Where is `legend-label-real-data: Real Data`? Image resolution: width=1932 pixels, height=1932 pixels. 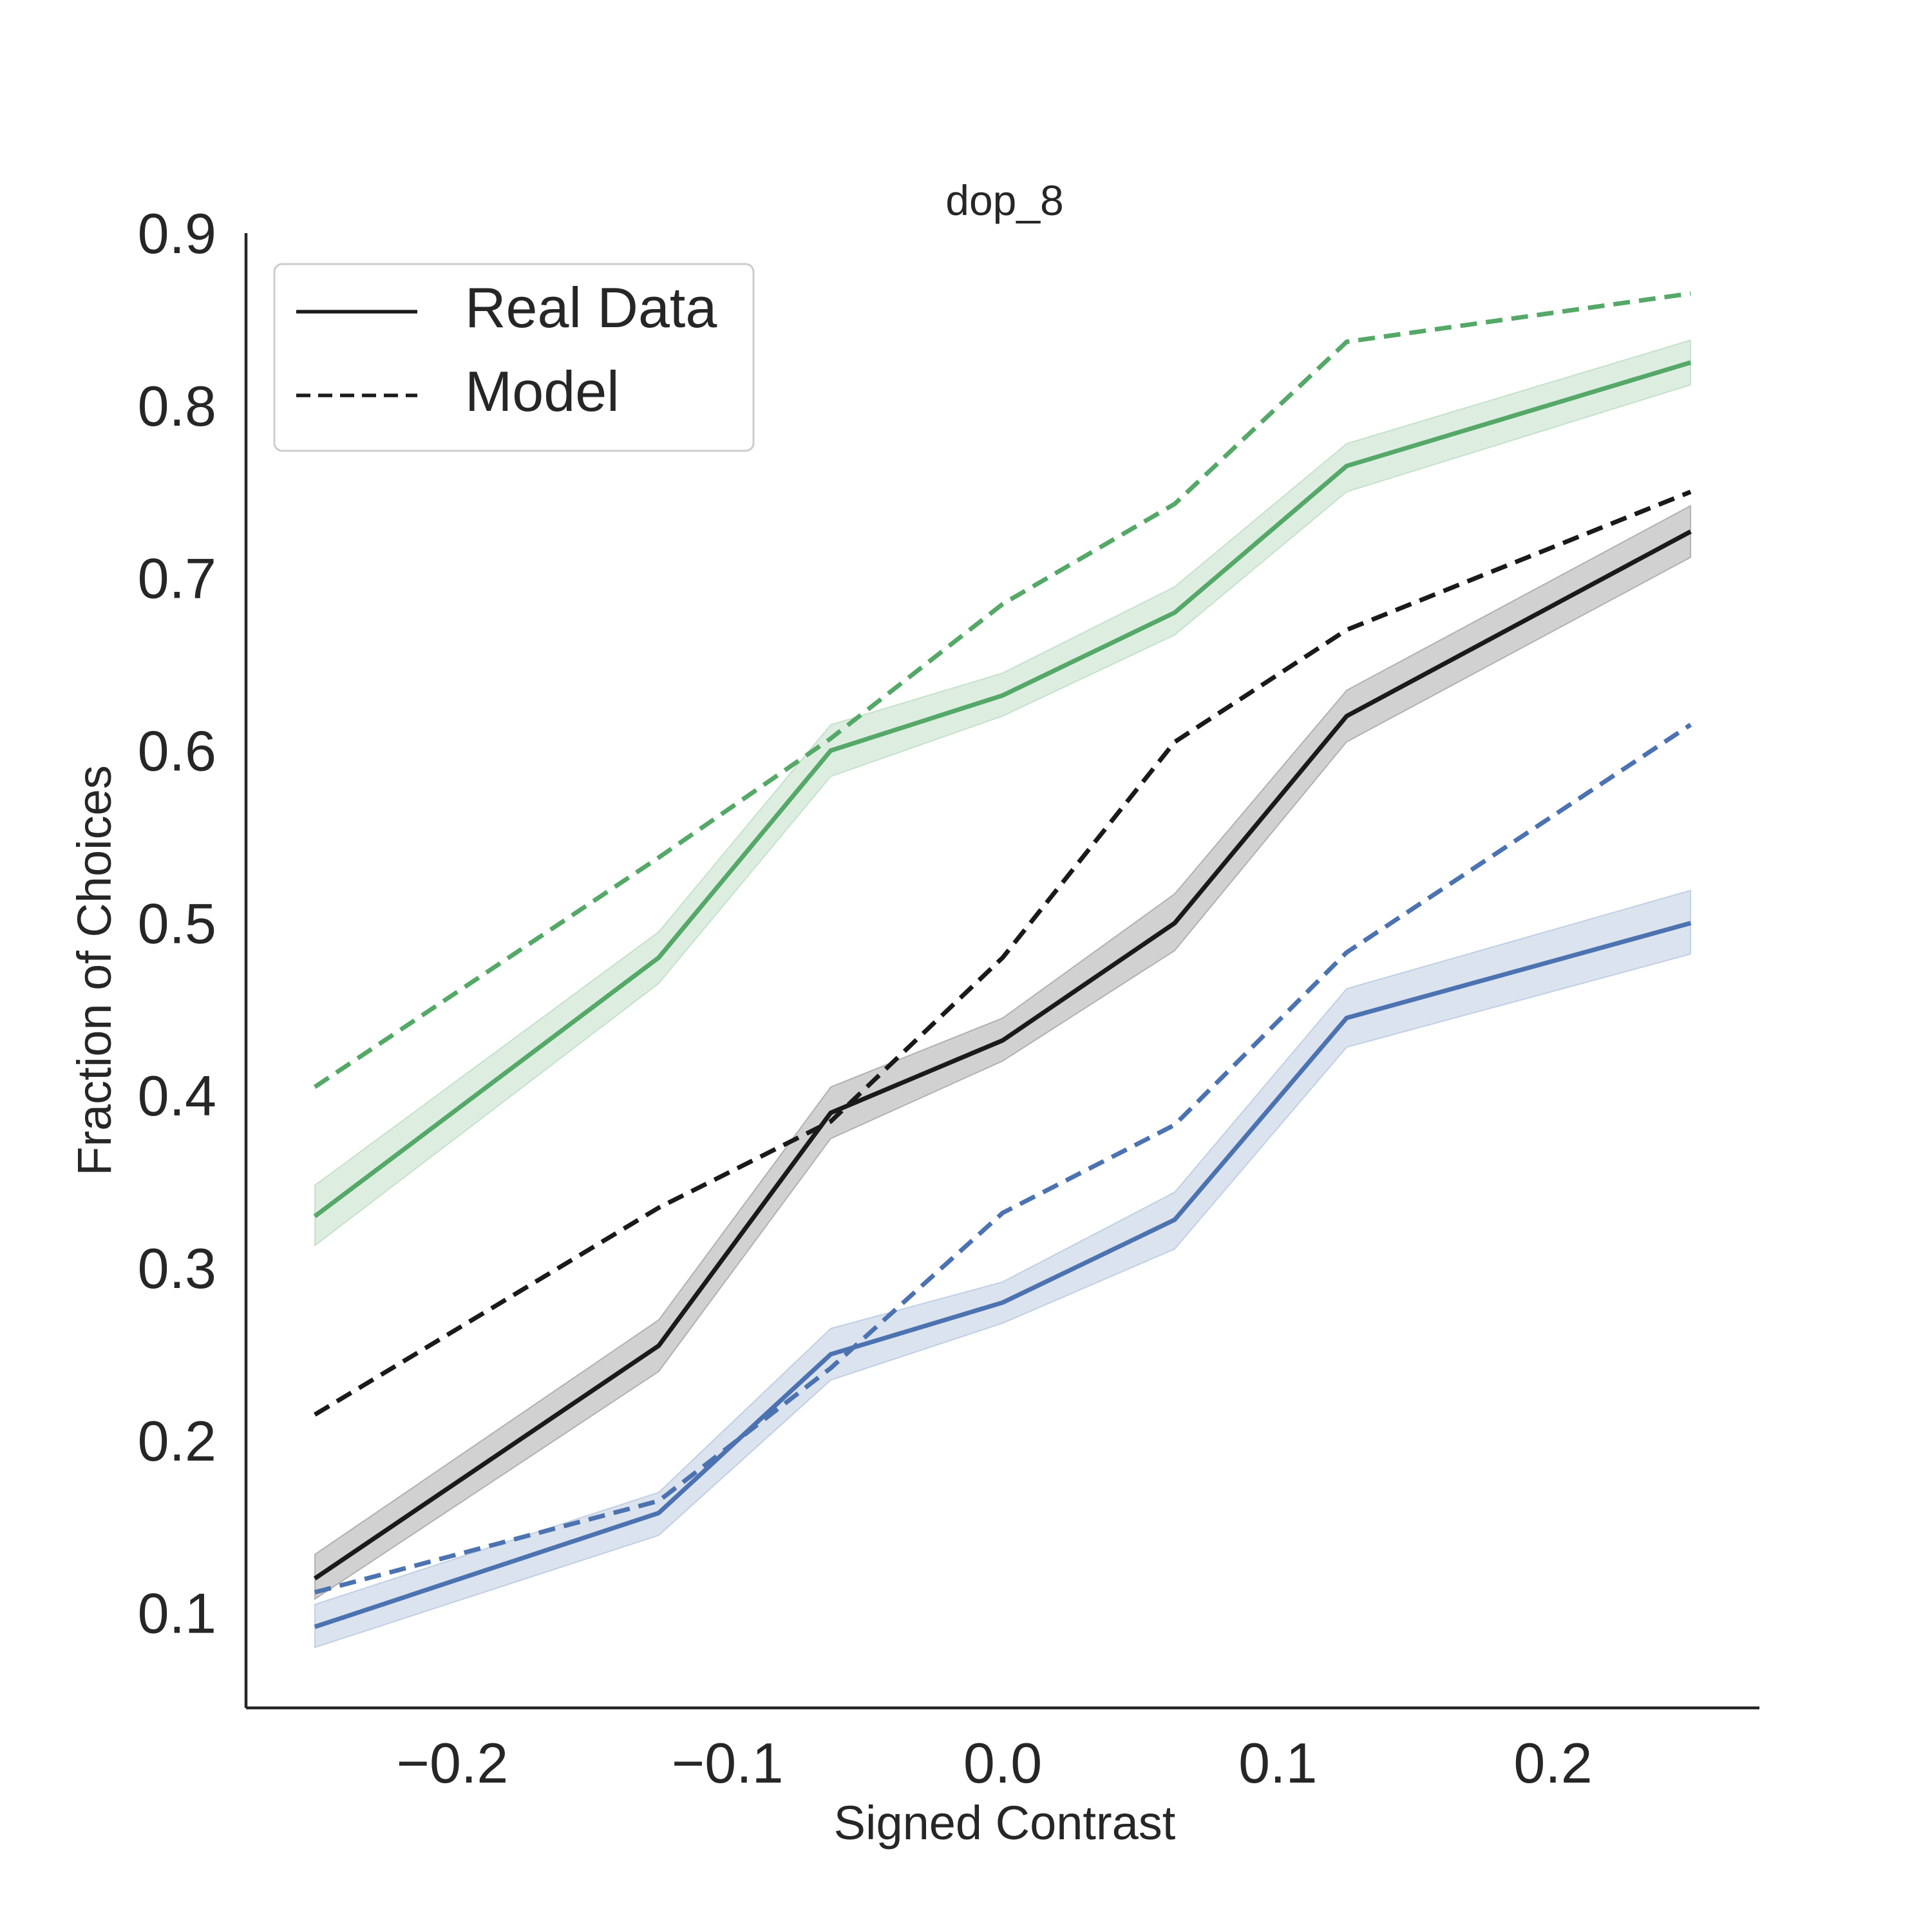
legend-label-real-data: Real Data is located at coordinates (591, 307).